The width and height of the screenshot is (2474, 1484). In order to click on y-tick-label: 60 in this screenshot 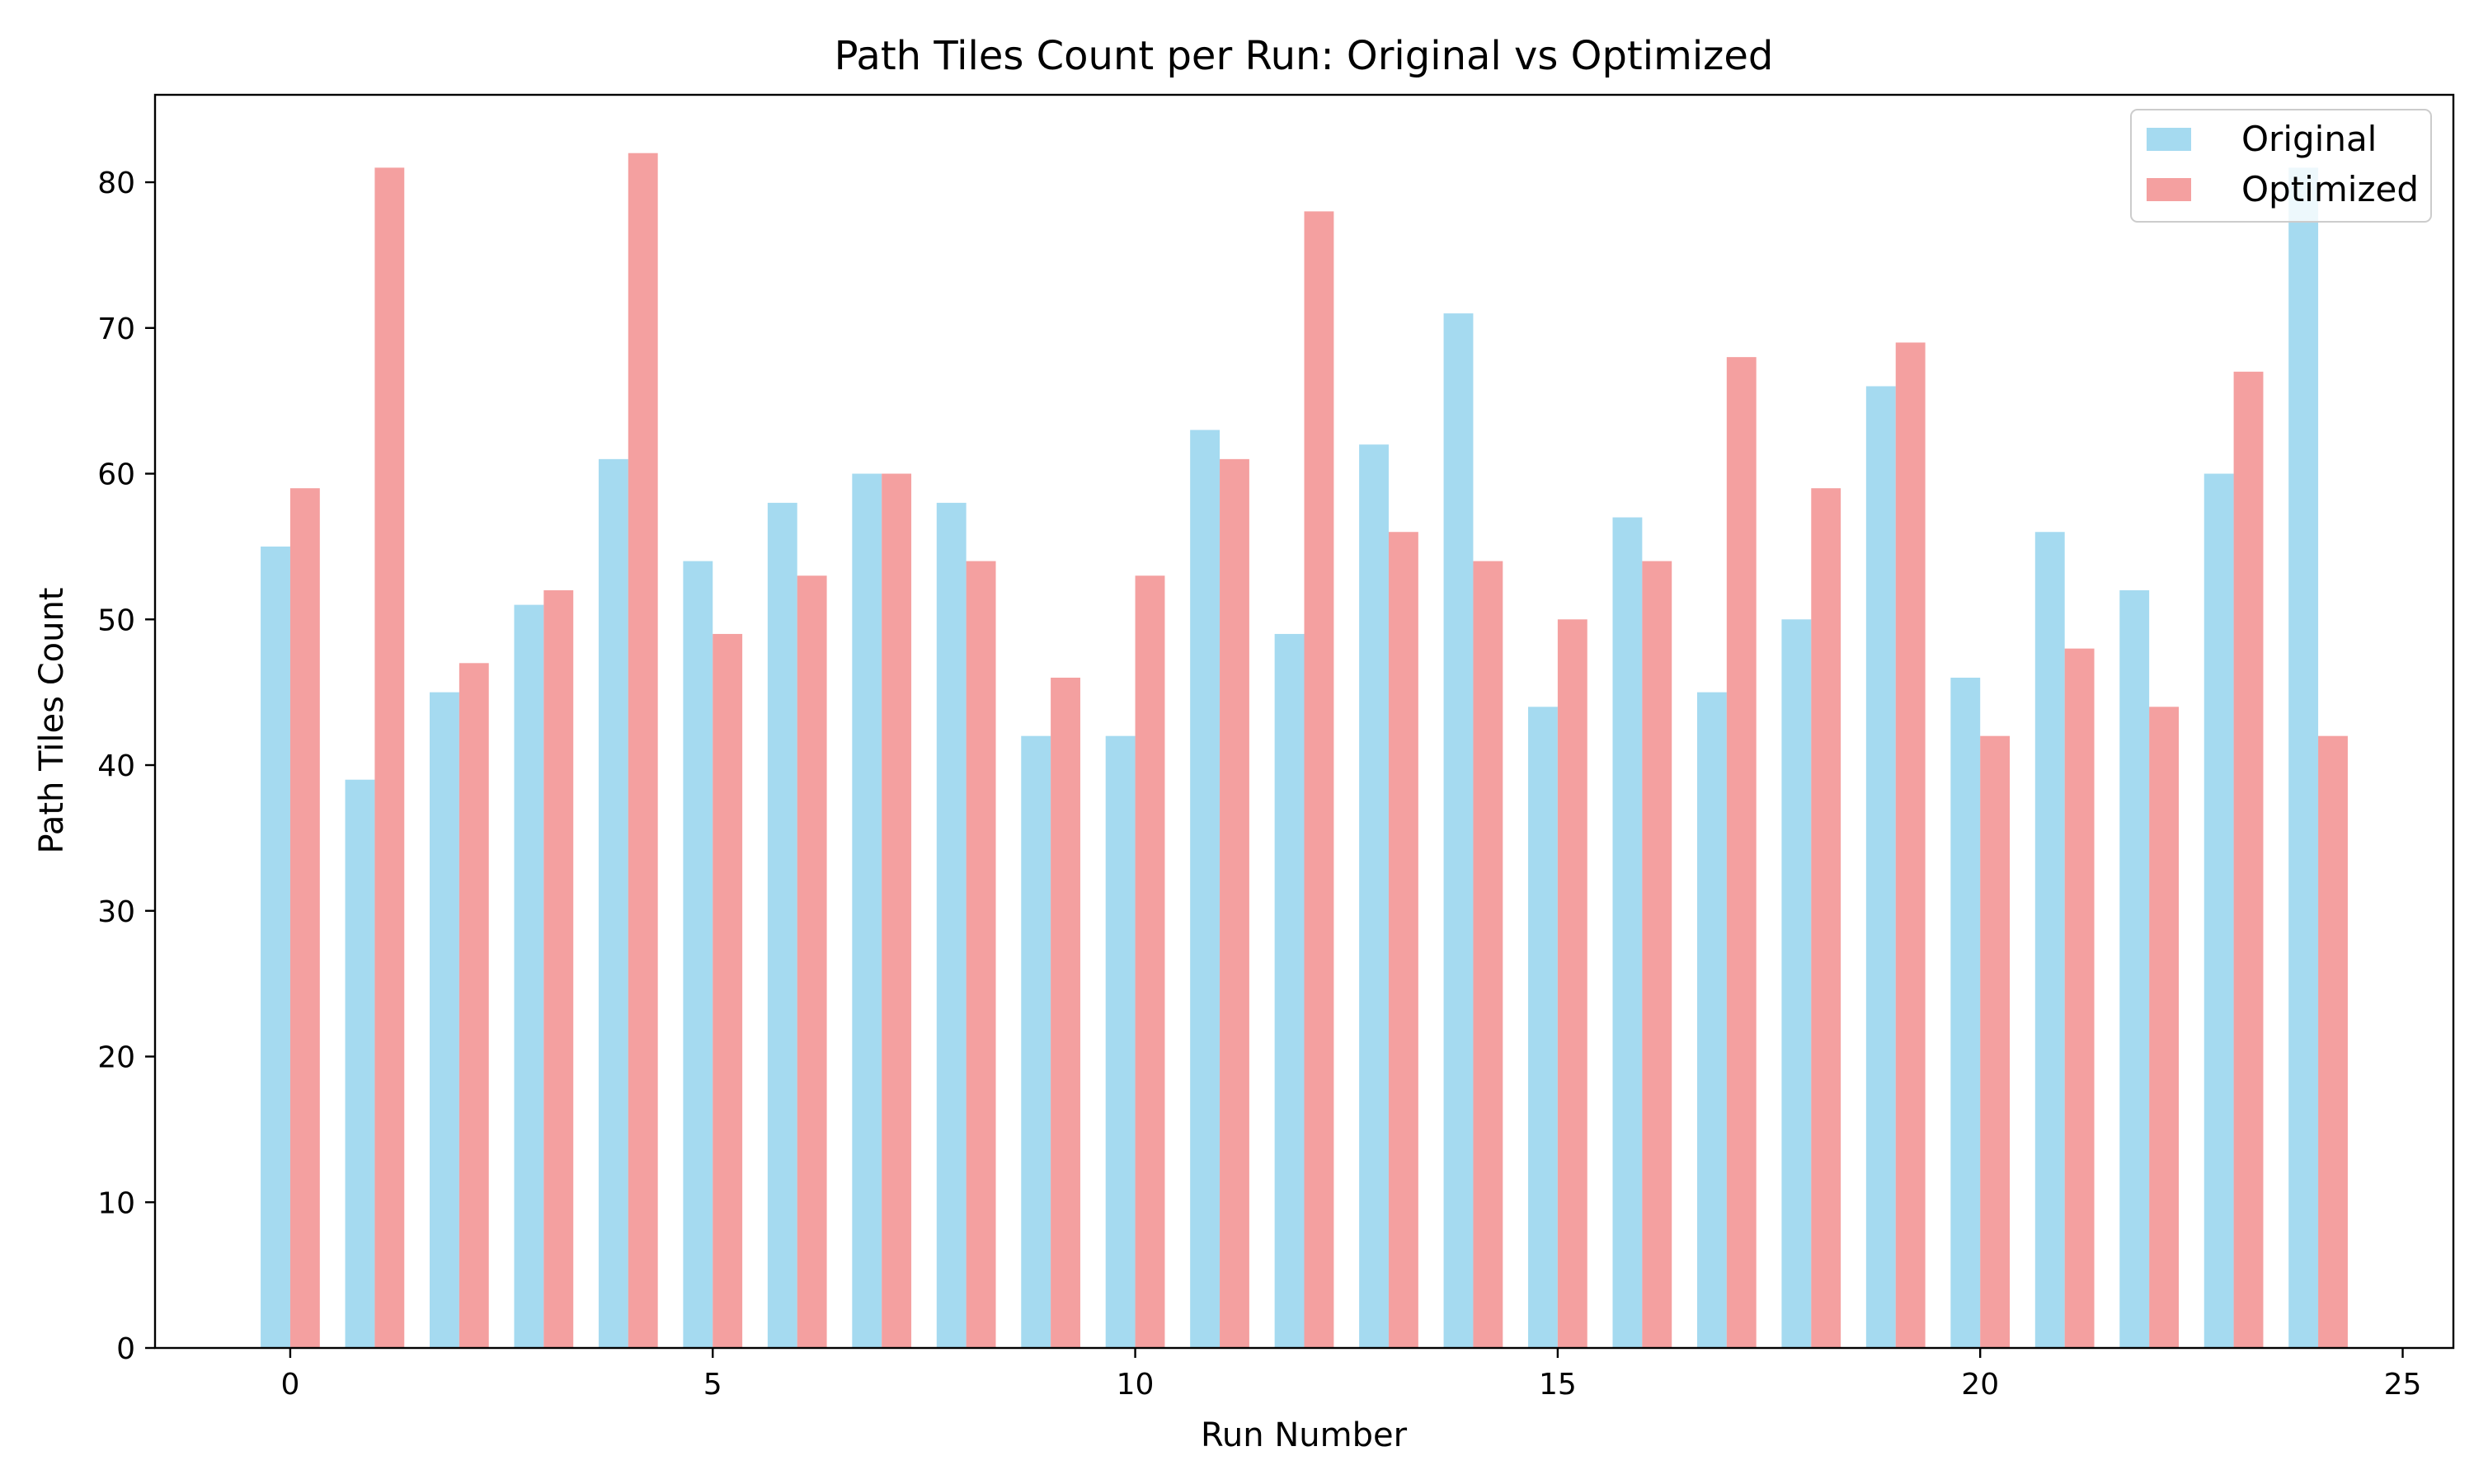, I will do `click(116, 475)`.